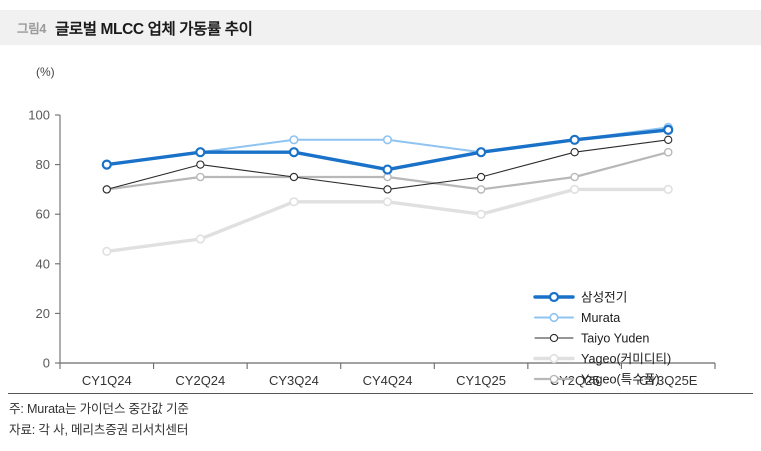 The width and height of the screenshot is (761, 451). What do you see at coordinates (32, 29) in the screenshot?
I see `figure-number: 그림4` at bounding box center [32, 29].